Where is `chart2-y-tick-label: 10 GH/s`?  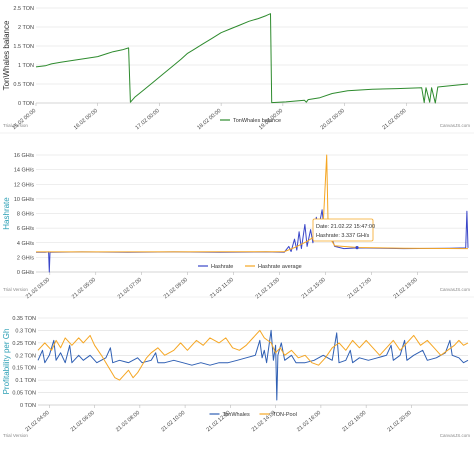
chart2-y-tick-label: 10 GH/s is located at coordinates (24, 200).